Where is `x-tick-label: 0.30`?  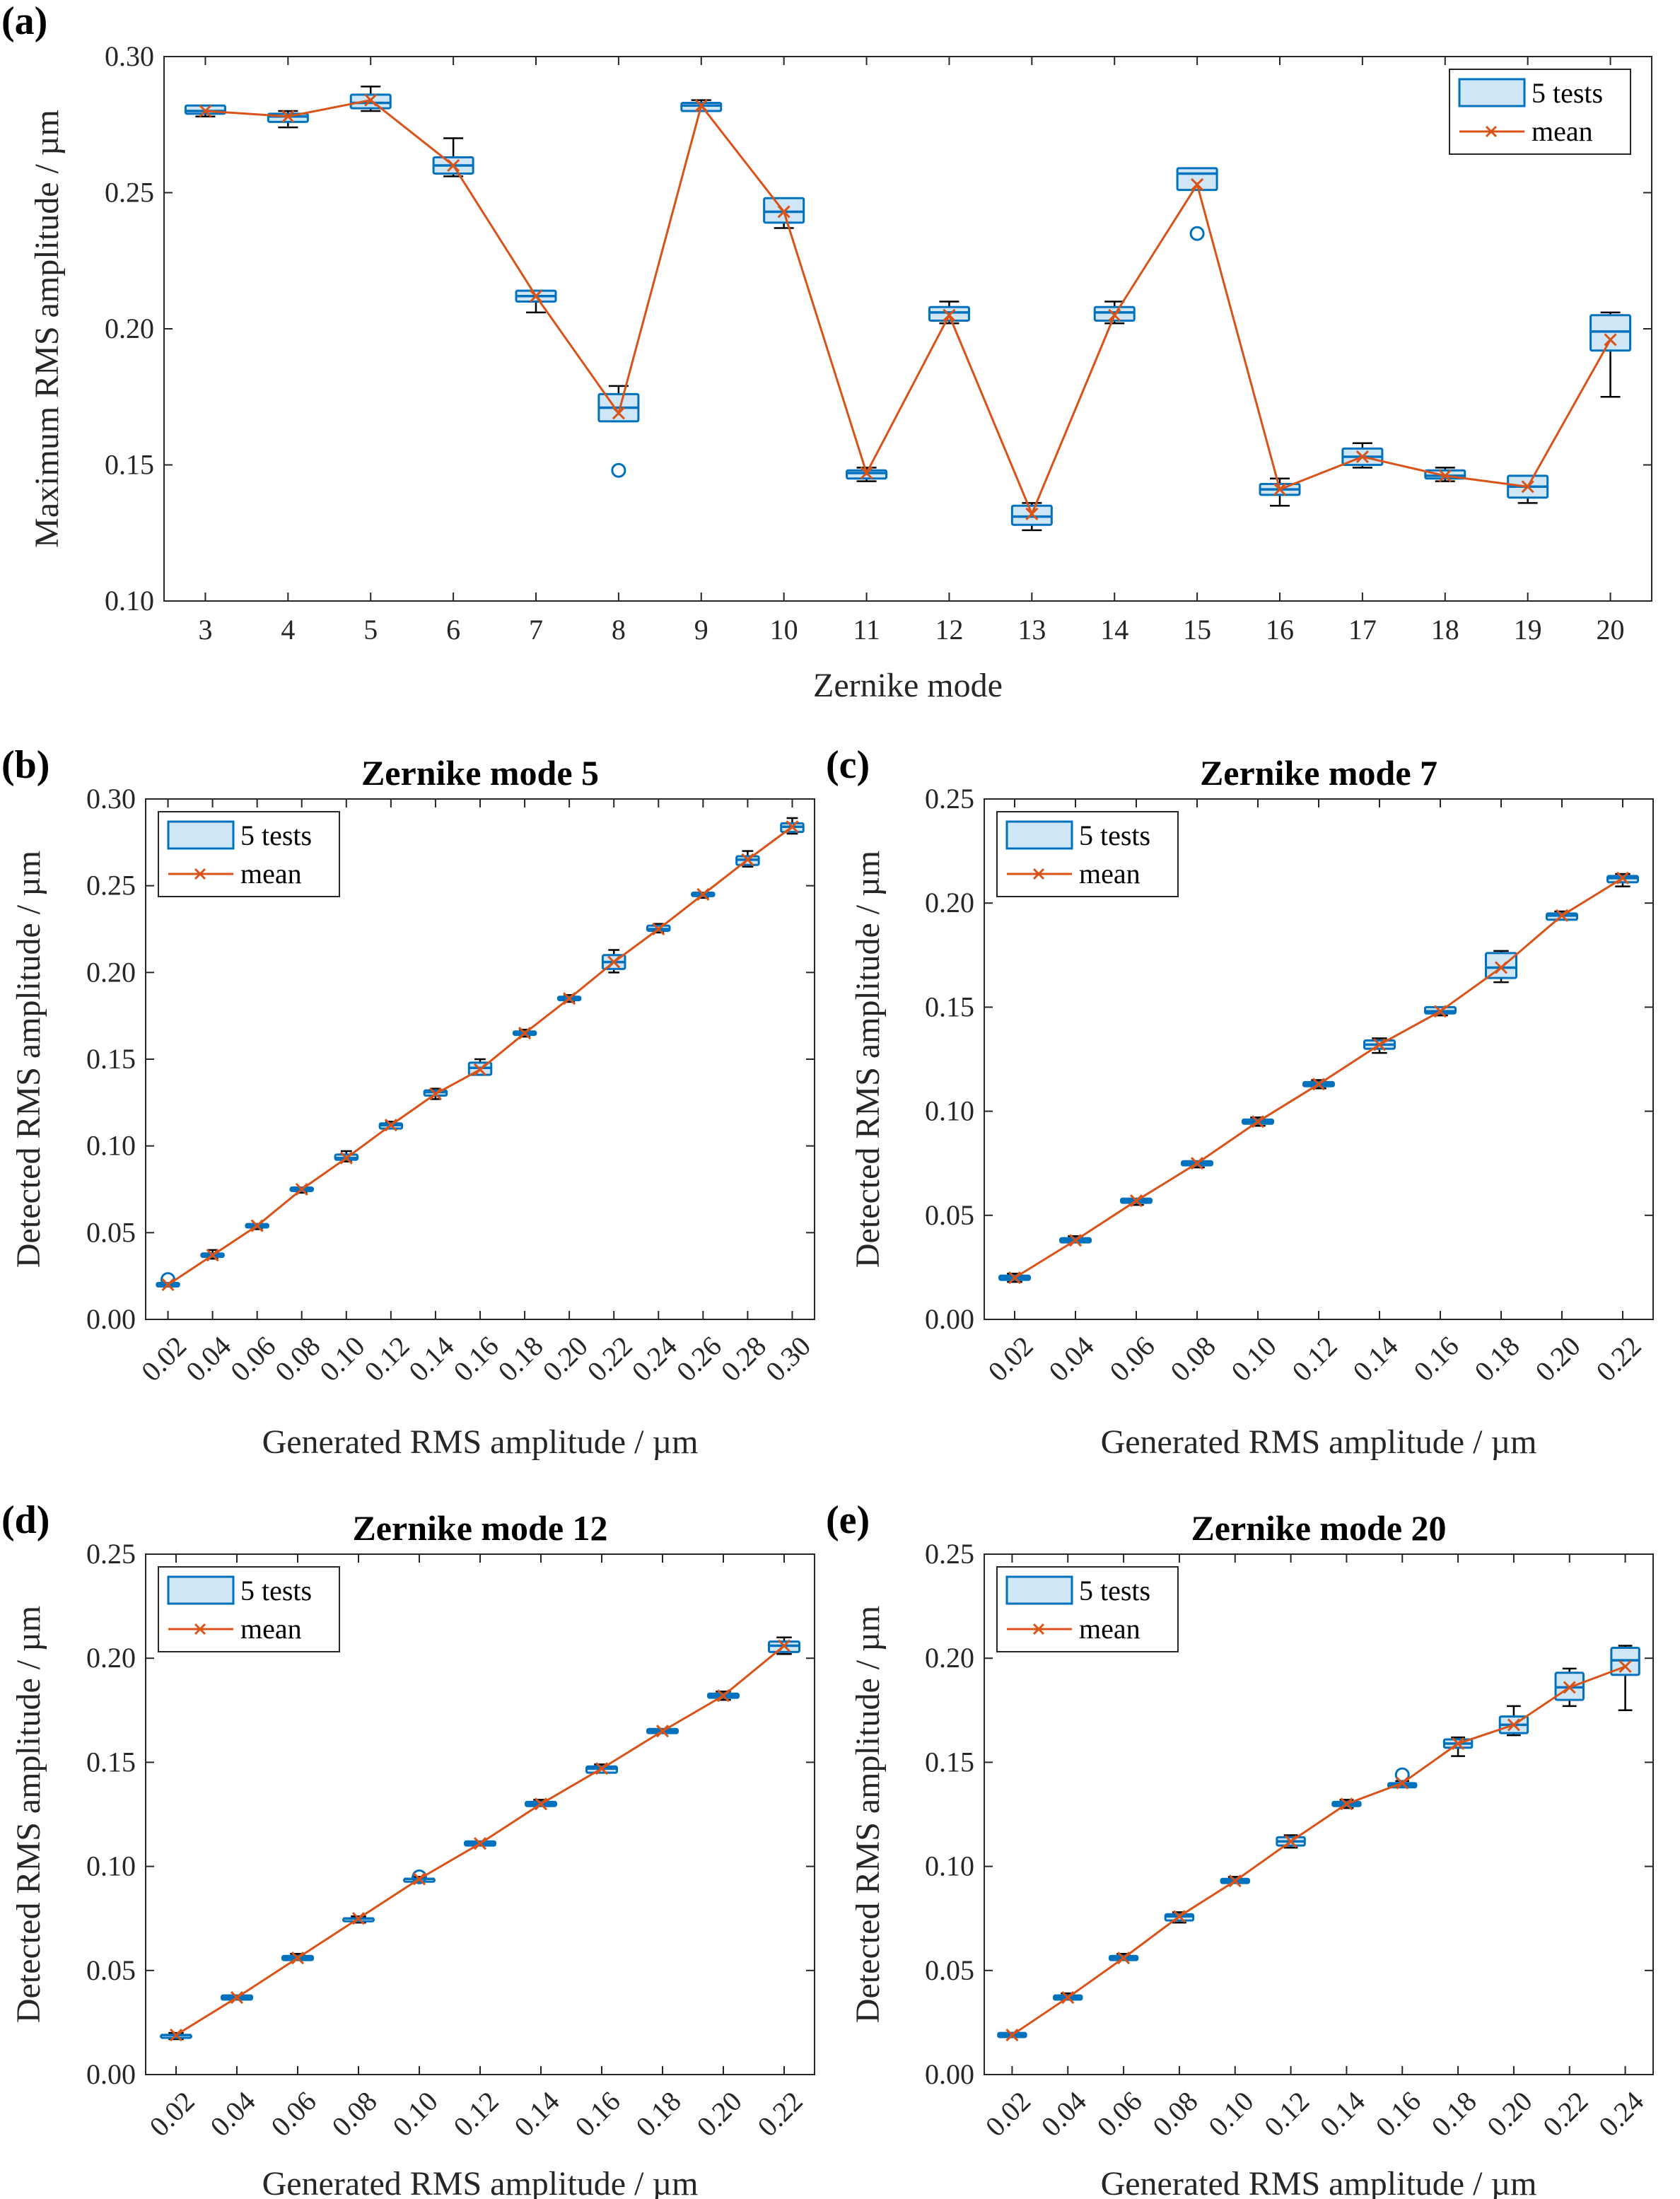 x-tick-label: 0.30 is located at coordinates (788, 1358).